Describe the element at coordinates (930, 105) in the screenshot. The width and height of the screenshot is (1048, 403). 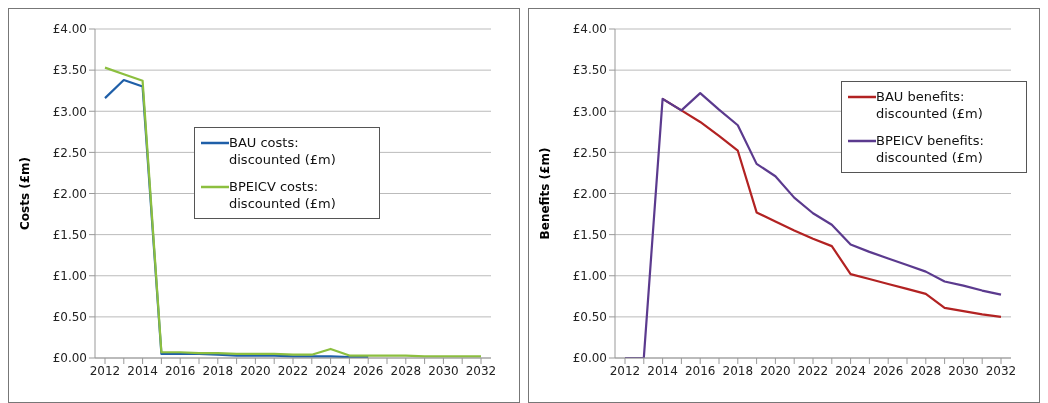
I see `legend-label: BAU benefits: discounted (£m)` at that location.